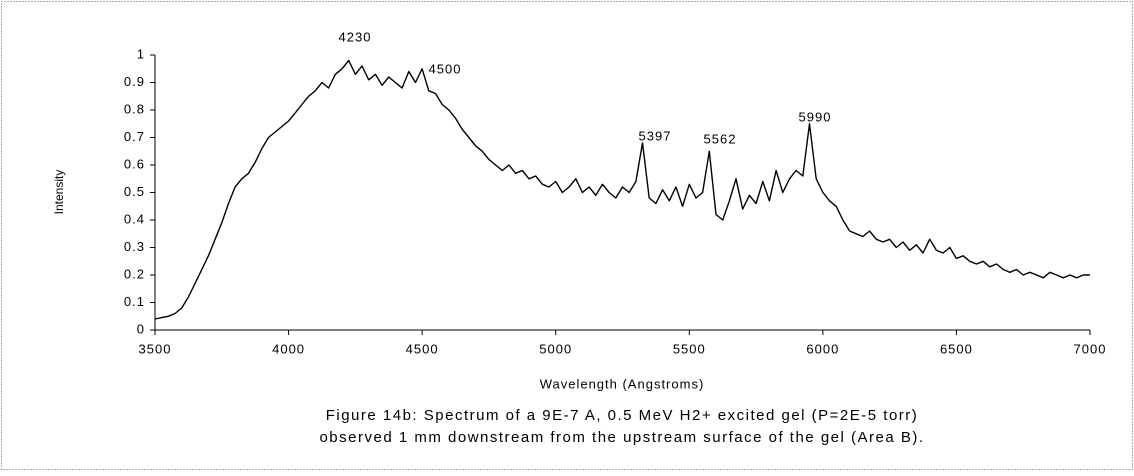 This screenshot has height=476, width=1134. I want to click on peak-annotation: 4500, so click(445, 68).